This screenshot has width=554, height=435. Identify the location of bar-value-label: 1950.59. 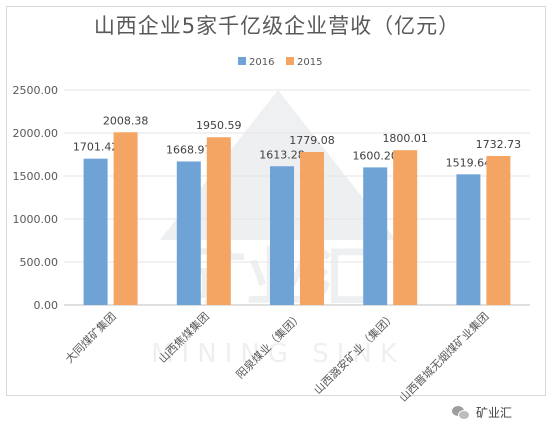
(219, 125).